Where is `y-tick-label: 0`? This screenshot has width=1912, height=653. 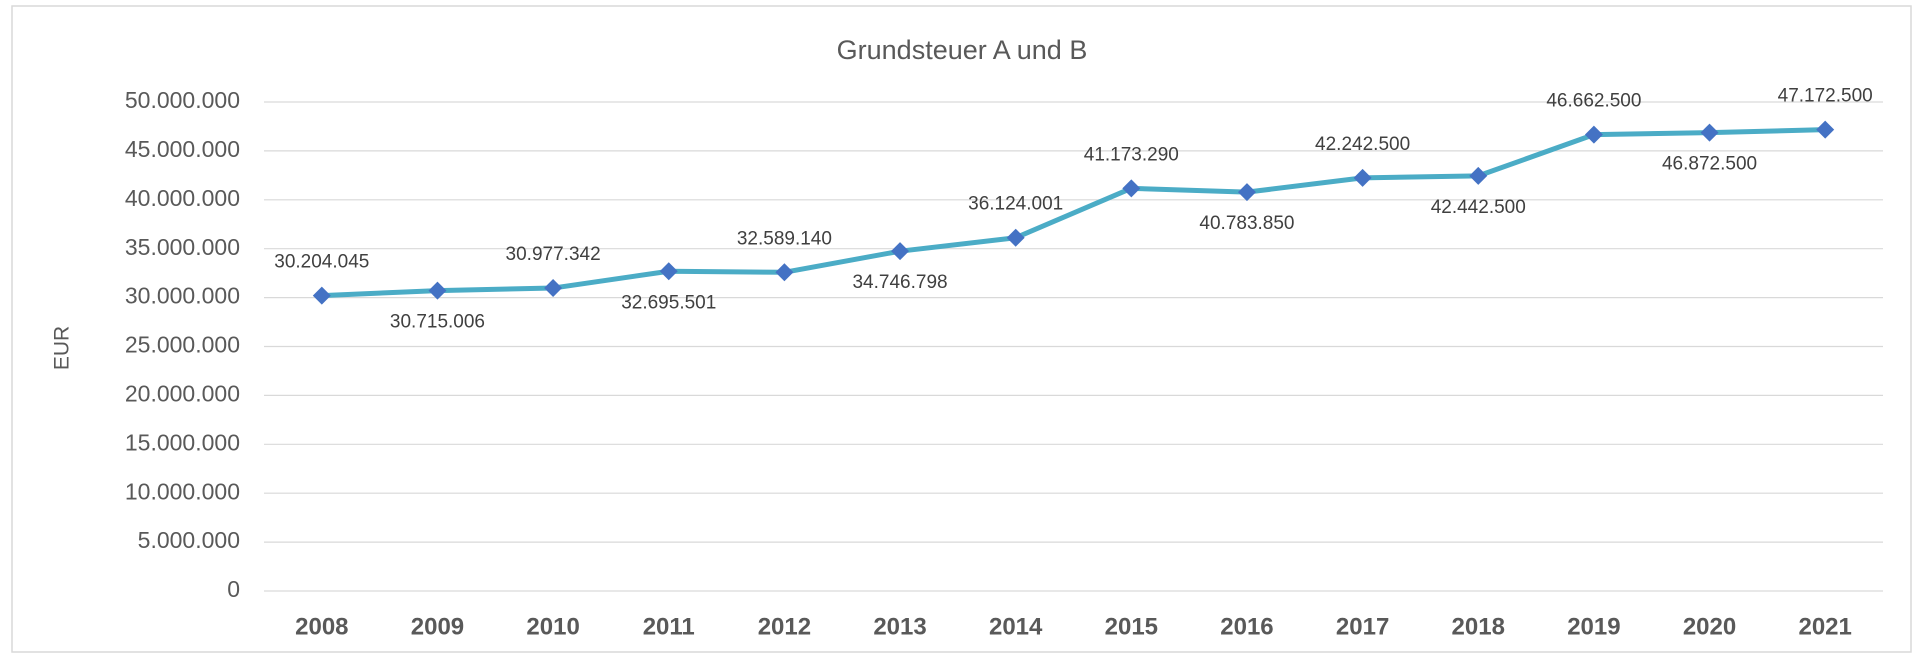
y-tick-label: 0 is located at coordinates (233, 589).